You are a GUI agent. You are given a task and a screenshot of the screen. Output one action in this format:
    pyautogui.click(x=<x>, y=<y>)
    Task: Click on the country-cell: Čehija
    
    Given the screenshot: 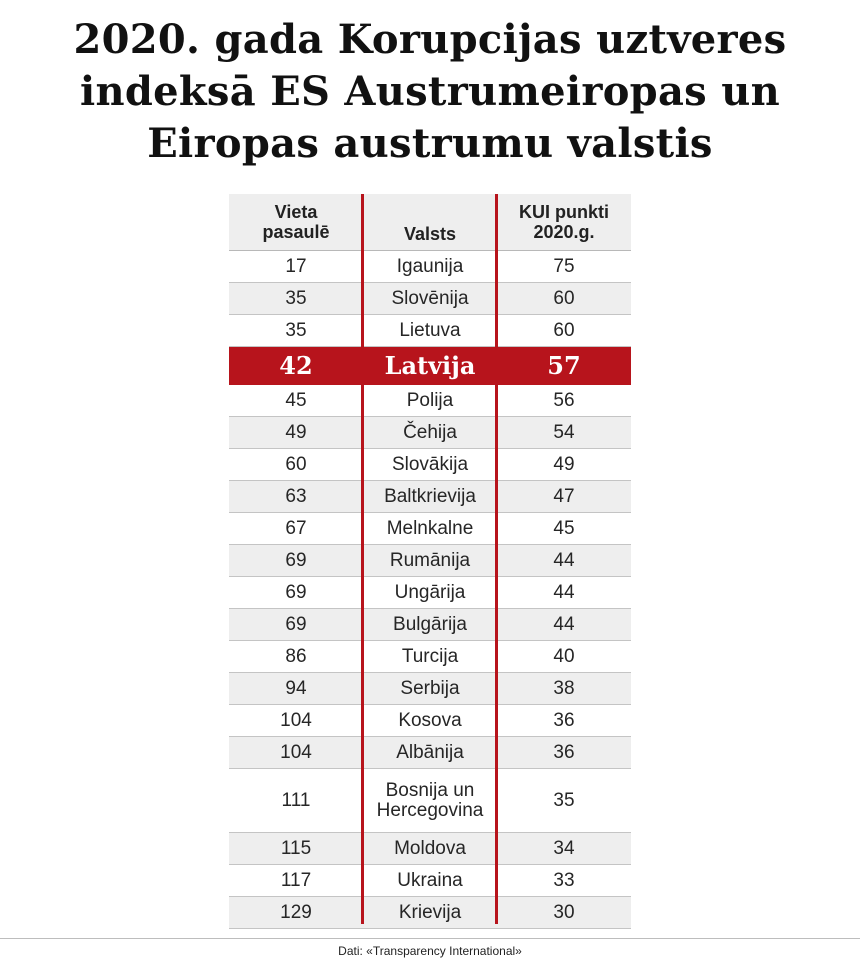 What is the action you would take?
    pyautogui.click(x=430, y=432)
    